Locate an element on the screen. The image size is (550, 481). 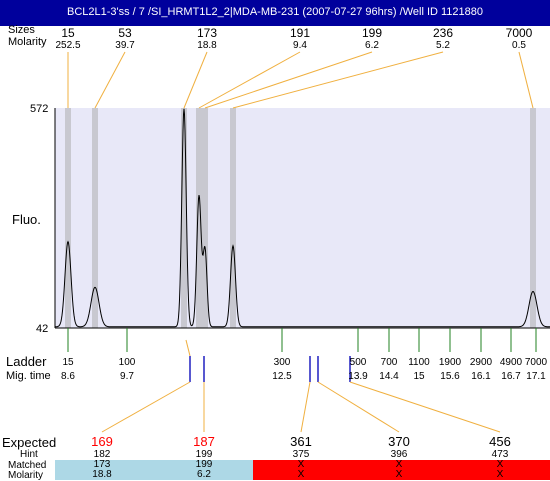
marker-connector is located at coordinates (188, 348).